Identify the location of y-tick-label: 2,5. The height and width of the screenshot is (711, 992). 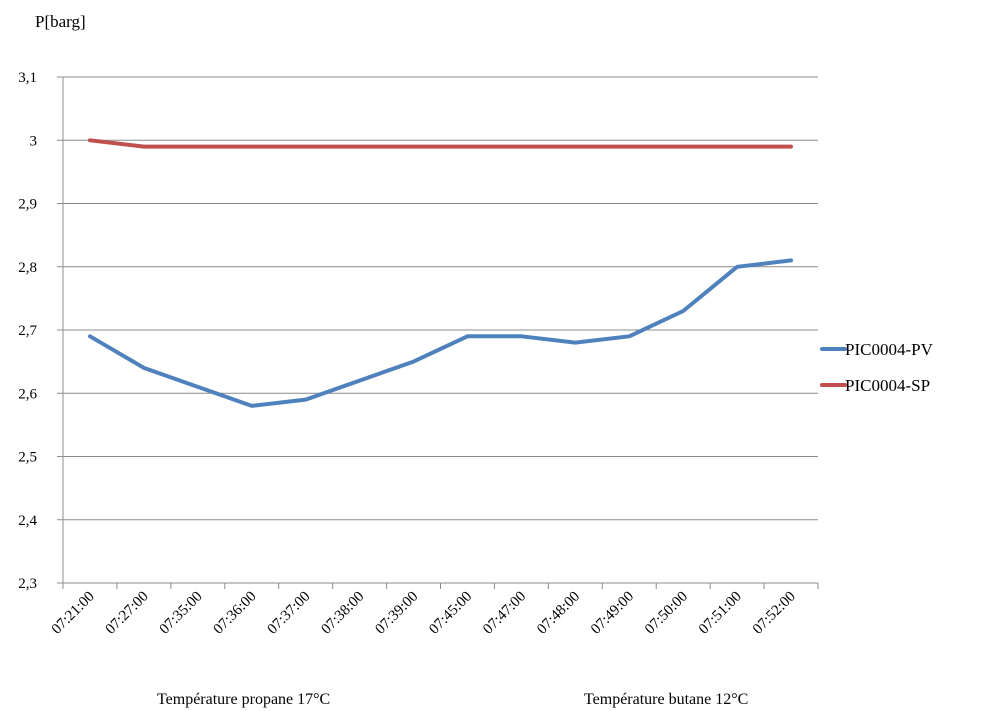
(27, 458).